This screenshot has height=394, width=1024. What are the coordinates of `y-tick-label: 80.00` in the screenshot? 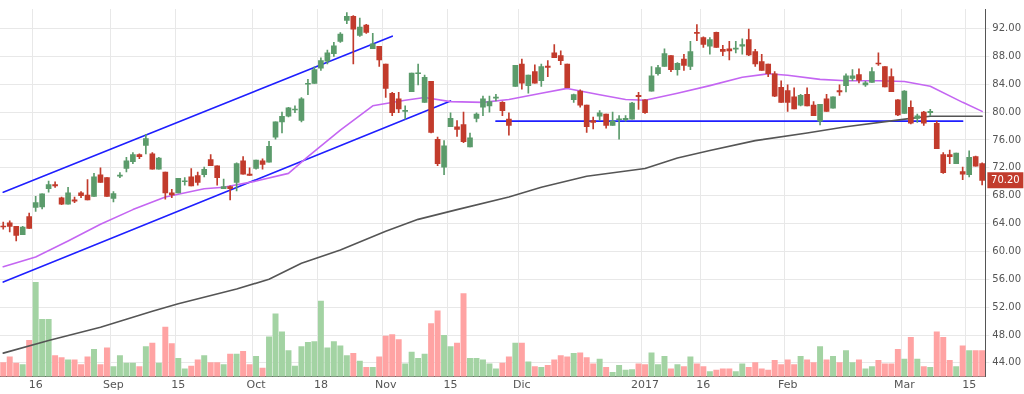 It's located at (1007, 111).